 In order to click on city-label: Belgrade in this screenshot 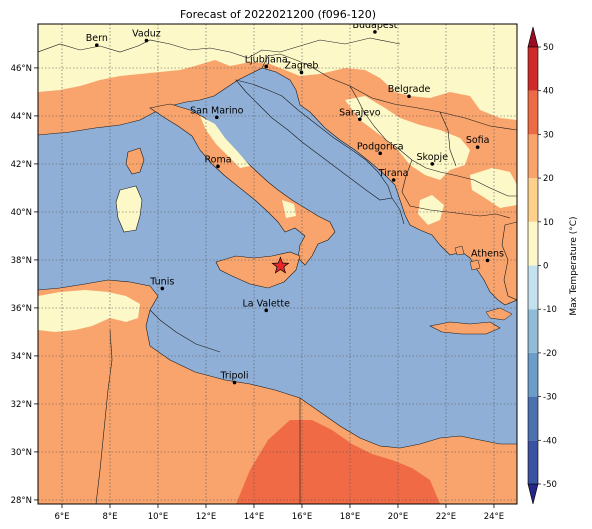, I will do `click(409, 89)`.